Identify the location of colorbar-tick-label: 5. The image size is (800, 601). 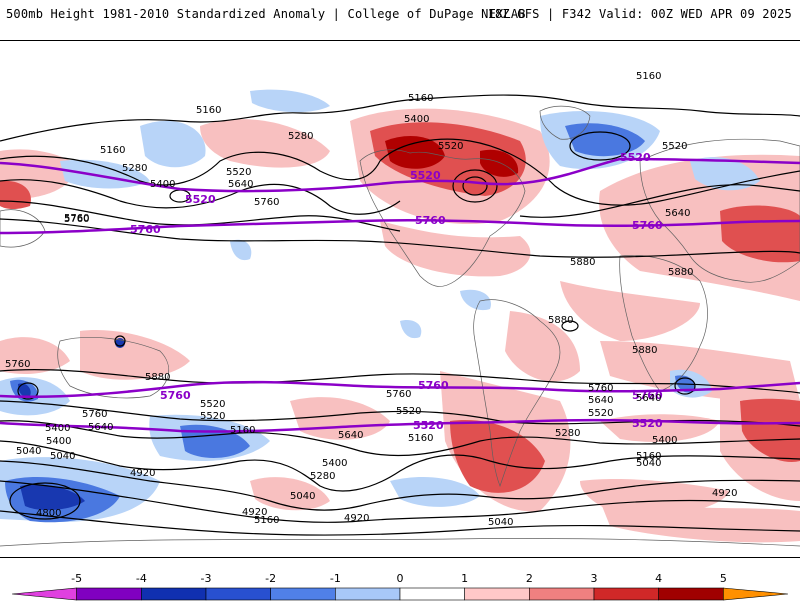
(723, 578).